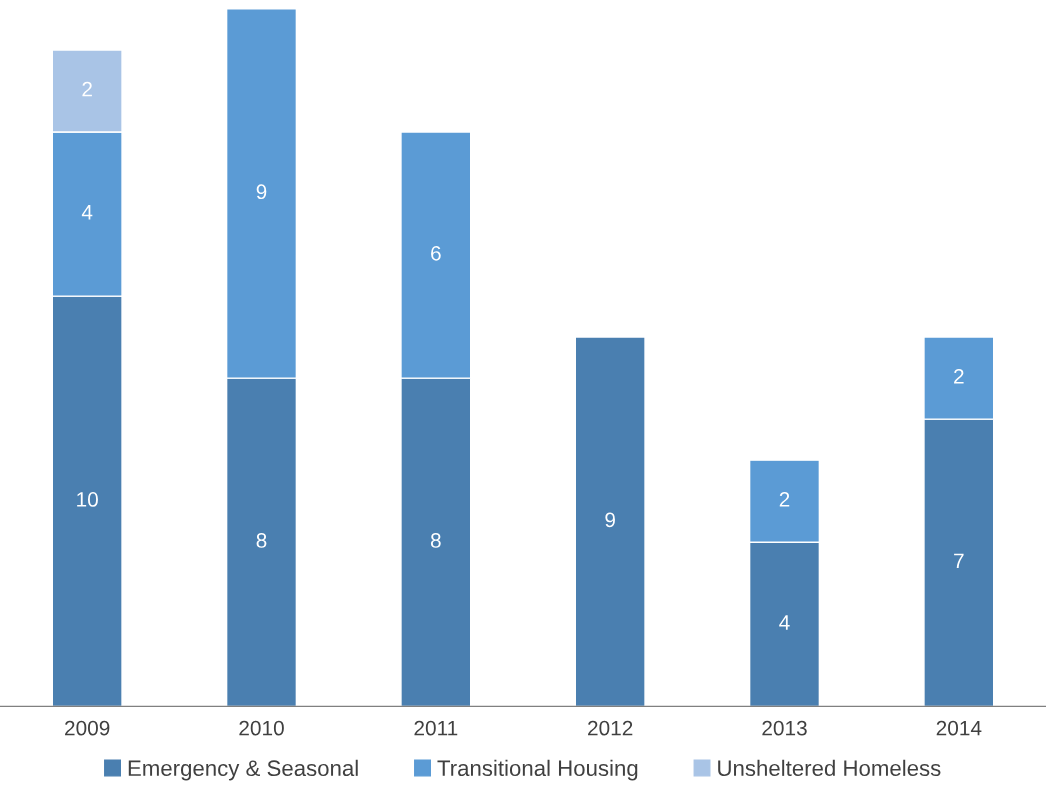 This screenshot has width=1046, height=810. What do you see at coordinates (829, 768) in the screenshot?
I see `legend-label: Unsheltered Homeless` at bounding box center [829, 768].